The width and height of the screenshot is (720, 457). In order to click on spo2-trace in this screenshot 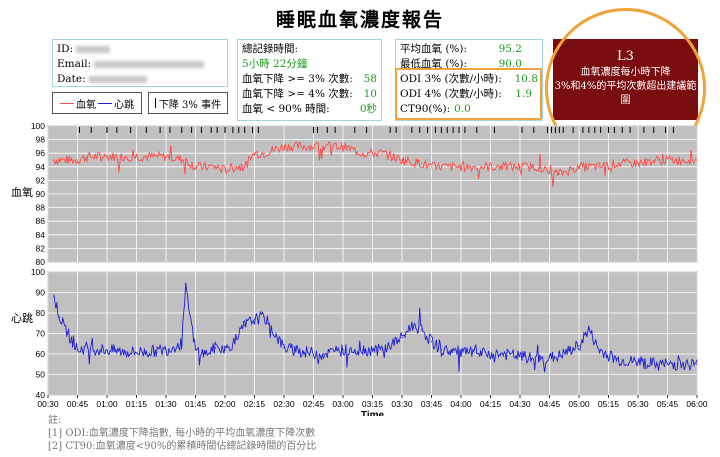, I will do `click(375, 164)`.